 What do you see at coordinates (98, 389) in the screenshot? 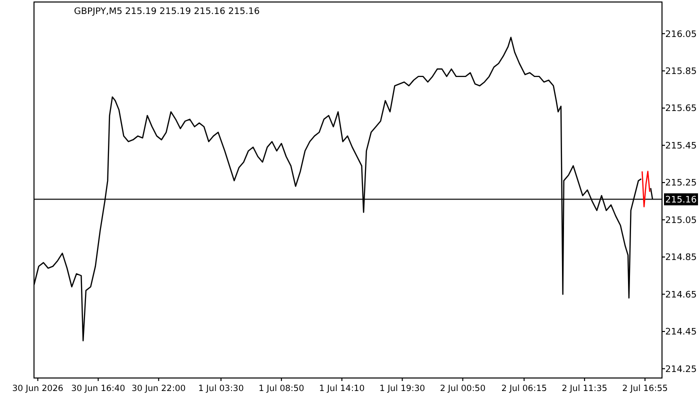
I see `x-tick-label: 30 Jun 16:40` at bounding box center [98, 389].